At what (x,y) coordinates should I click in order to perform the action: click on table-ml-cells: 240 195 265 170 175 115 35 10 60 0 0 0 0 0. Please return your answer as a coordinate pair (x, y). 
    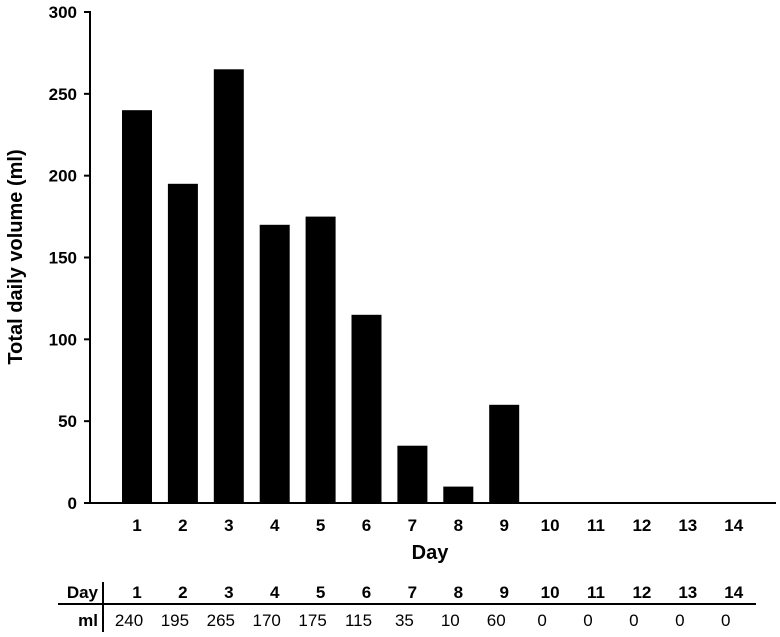
    Looking at the image, I should click on (423, 620).